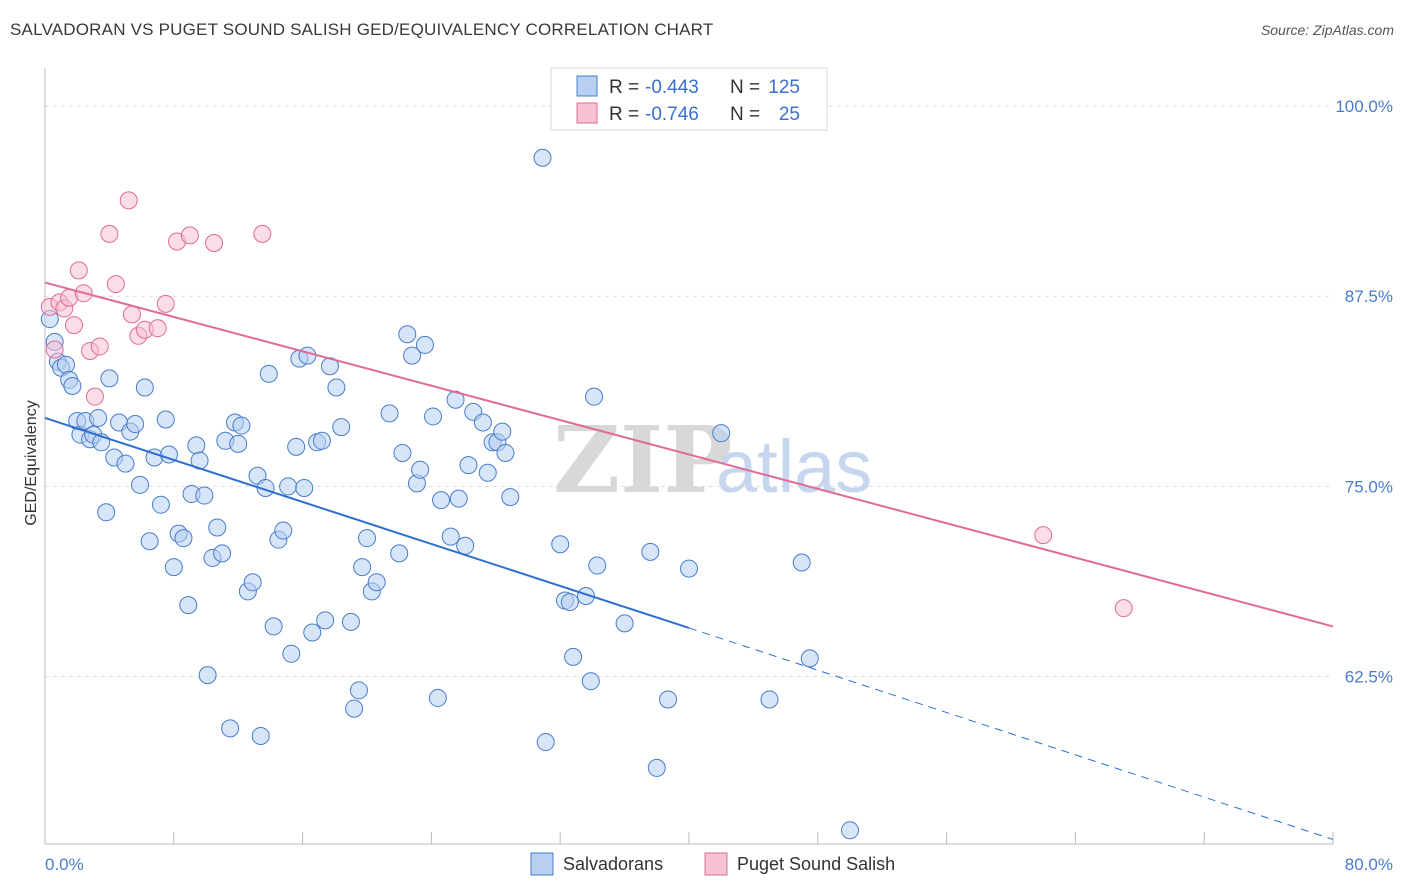 This screenshot has height=892, width=1406. What do you see at coordinates (1369, 677) in the screenshot?
I see `y-tick-label: 62.5%` at bounding box center [1369, 677].